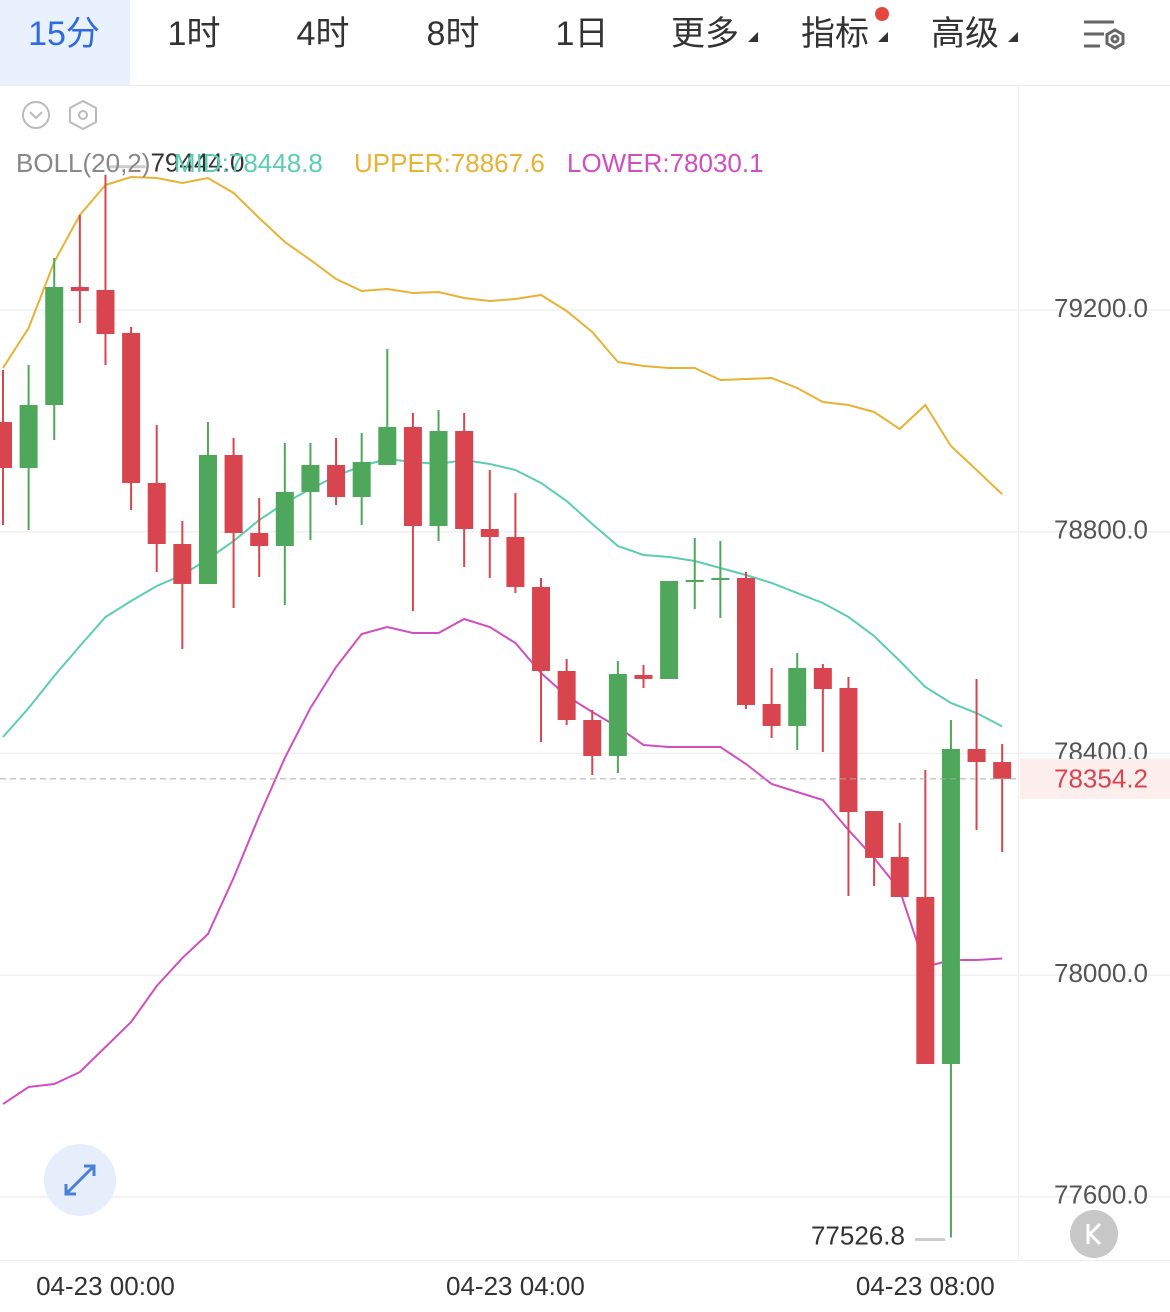 This screenshot has height=1312, width=1170. What do you see at coordinates (1104, 35) in the screenshot?
I see `settings-icon` at bounding box center [1104, 35].